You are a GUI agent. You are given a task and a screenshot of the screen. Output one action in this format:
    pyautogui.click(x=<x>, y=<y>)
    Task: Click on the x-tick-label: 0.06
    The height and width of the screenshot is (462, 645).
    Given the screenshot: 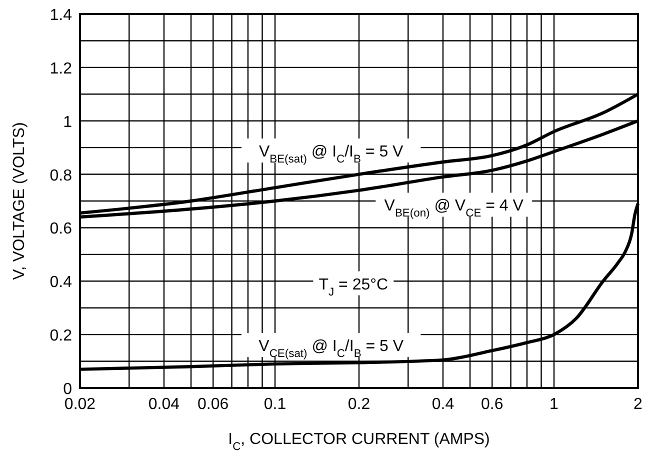 What is the action you would take?
    pyautogui.click(x=213, y=404)
    